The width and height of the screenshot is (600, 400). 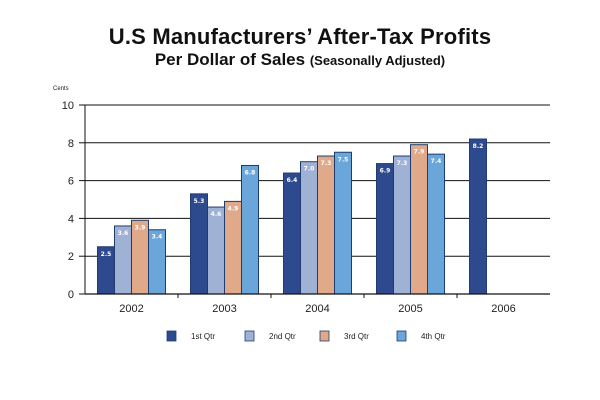 I want to click on subtitle-note: (Seasonally Adjusted), so click(x=377, y=60).